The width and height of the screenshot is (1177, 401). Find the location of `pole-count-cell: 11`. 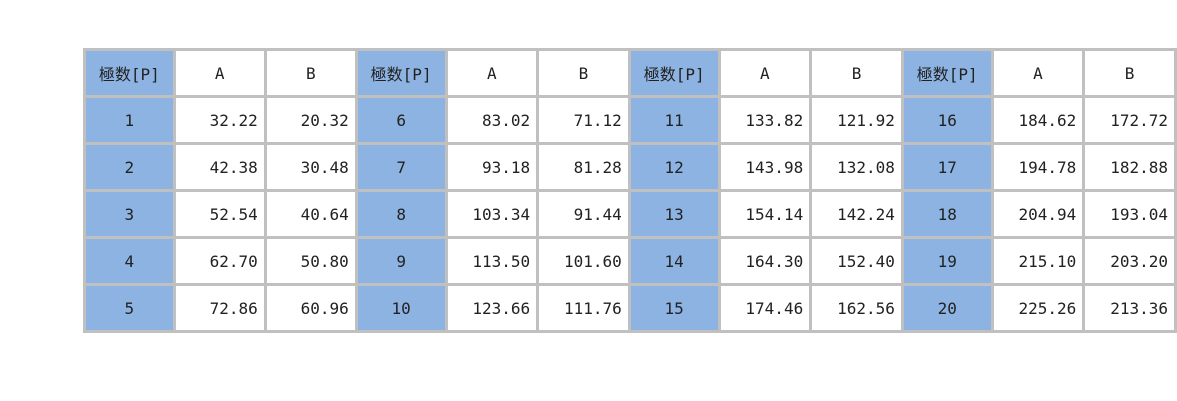

pole-count-cell: 11 is located at coordinates (674, 120).